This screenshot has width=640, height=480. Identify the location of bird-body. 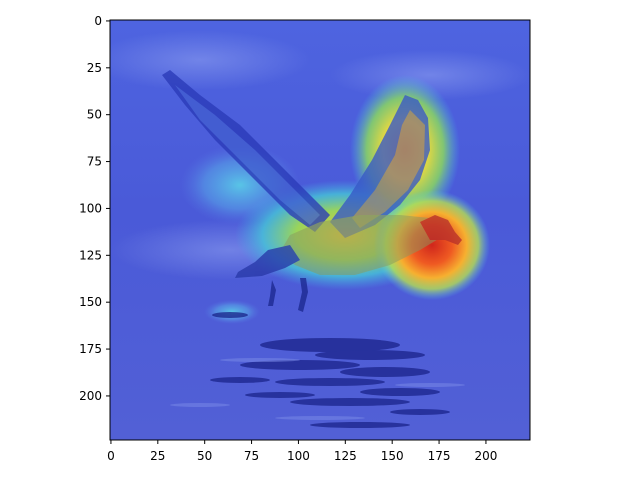
(362, 245).